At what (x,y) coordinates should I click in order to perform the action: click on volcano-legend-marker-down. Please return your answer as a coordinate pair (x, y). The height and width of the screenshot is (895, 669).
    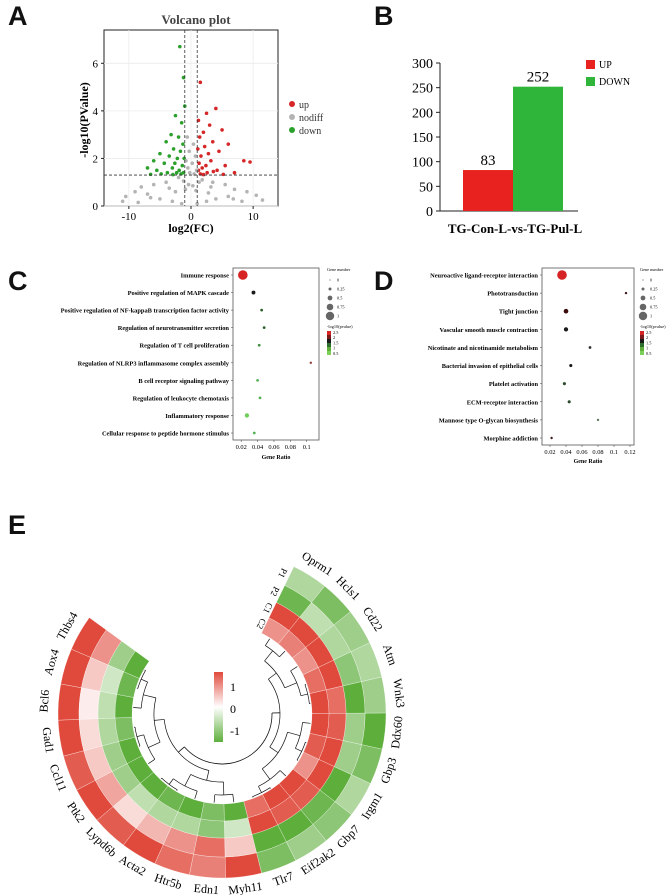
    Looking at the image, I should click on (292, 130).